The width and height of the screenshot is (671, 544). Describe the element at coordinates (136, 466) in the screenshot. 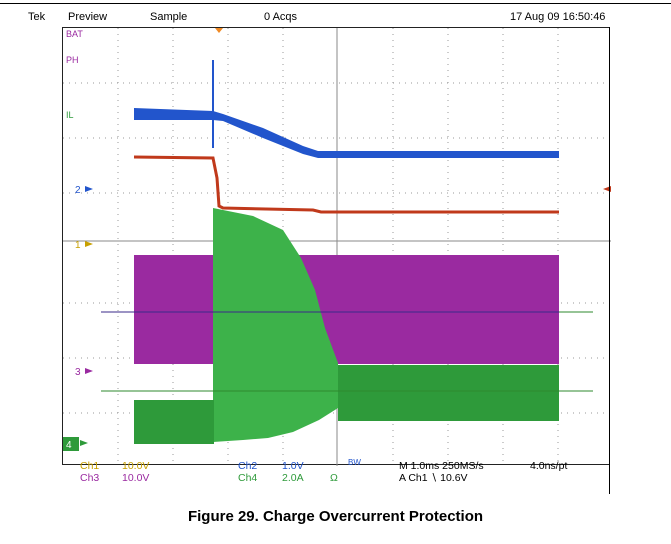

I see `ch1-scale: 10.0V` at that location.